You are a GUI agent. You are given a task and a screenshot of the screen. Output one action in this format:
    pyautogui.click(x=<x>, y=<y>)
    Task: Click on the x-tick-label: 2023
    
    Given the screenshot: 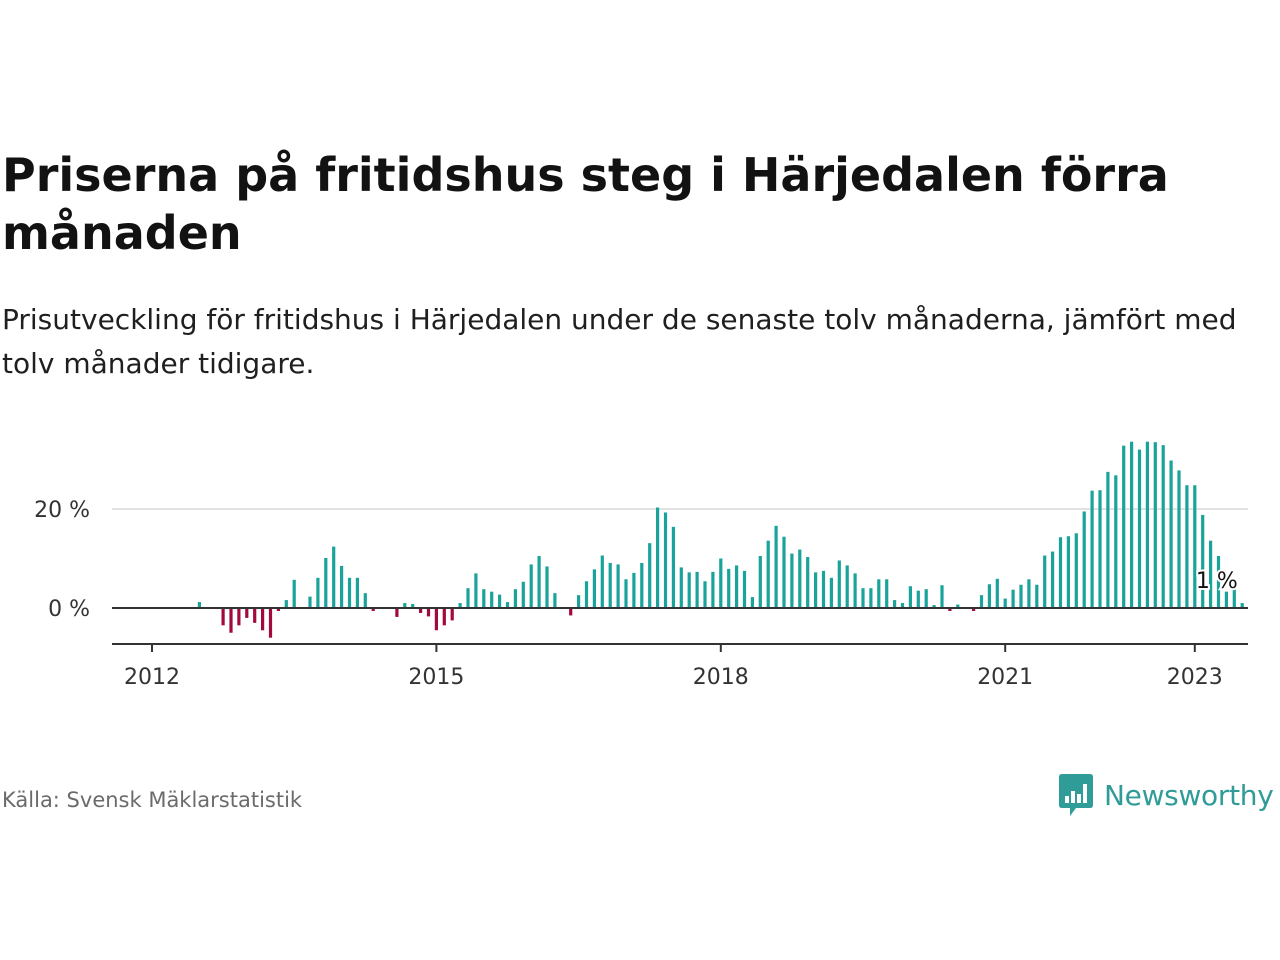 What is the action you would take?
    pyautogui.click(x=1195, y=677)
    